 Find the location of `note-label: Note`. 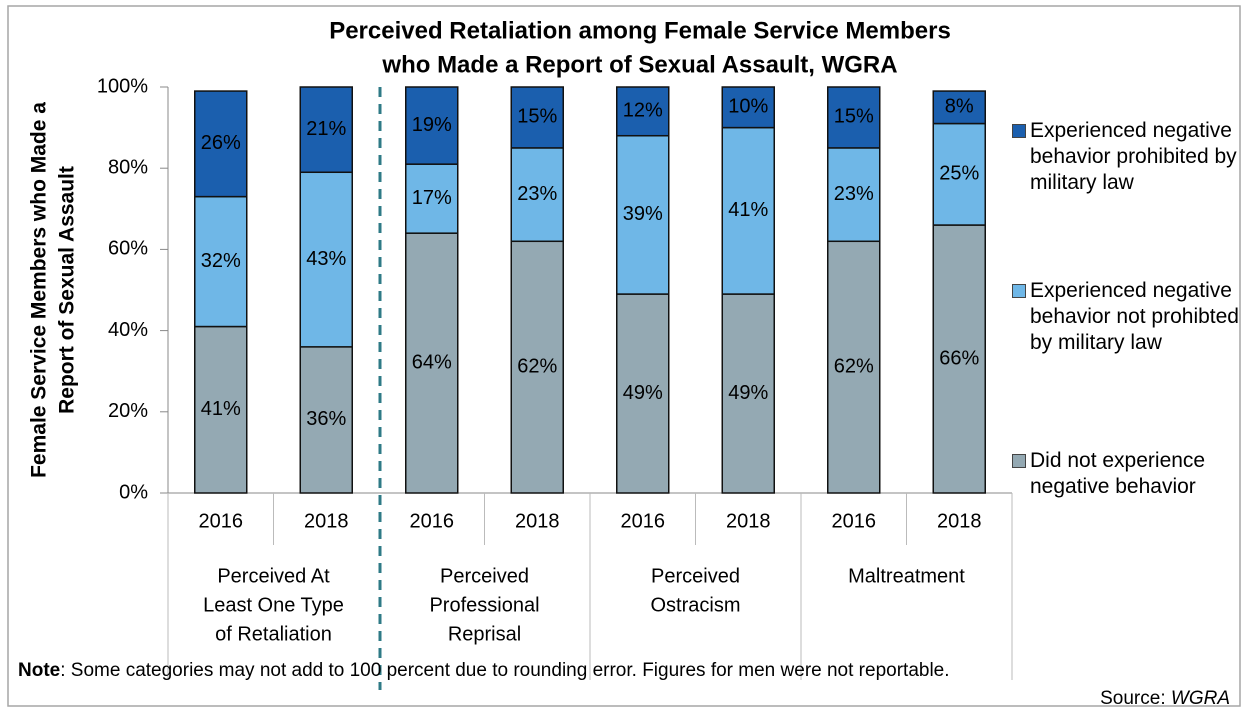

note-label: Note is located at coordinates (39, 670).